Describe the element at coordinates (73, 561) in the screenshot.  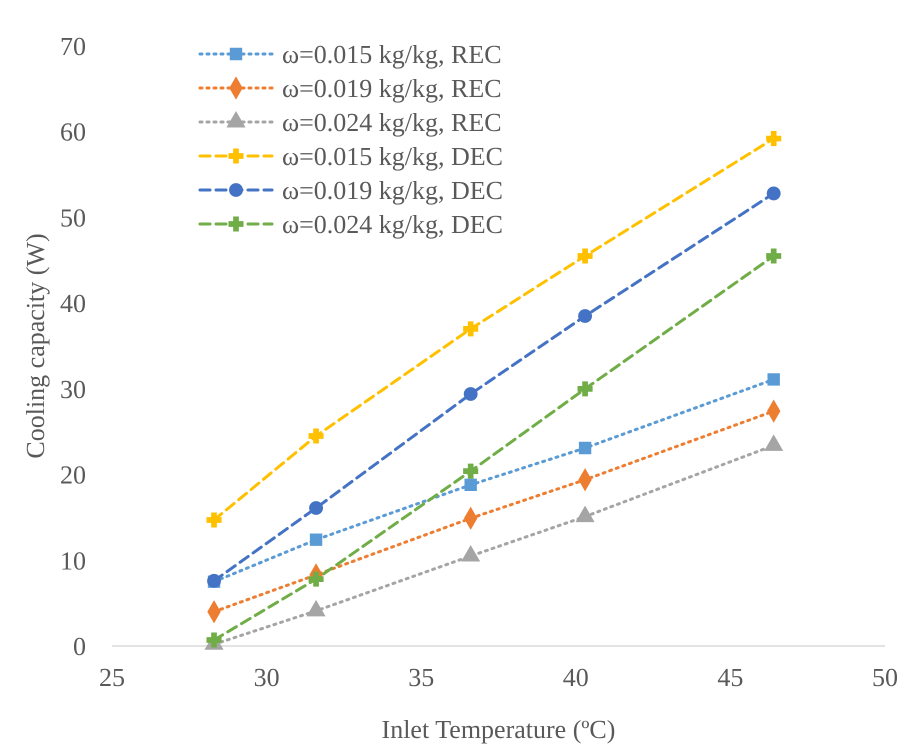
I see `y-tick-label: 10` at that location.